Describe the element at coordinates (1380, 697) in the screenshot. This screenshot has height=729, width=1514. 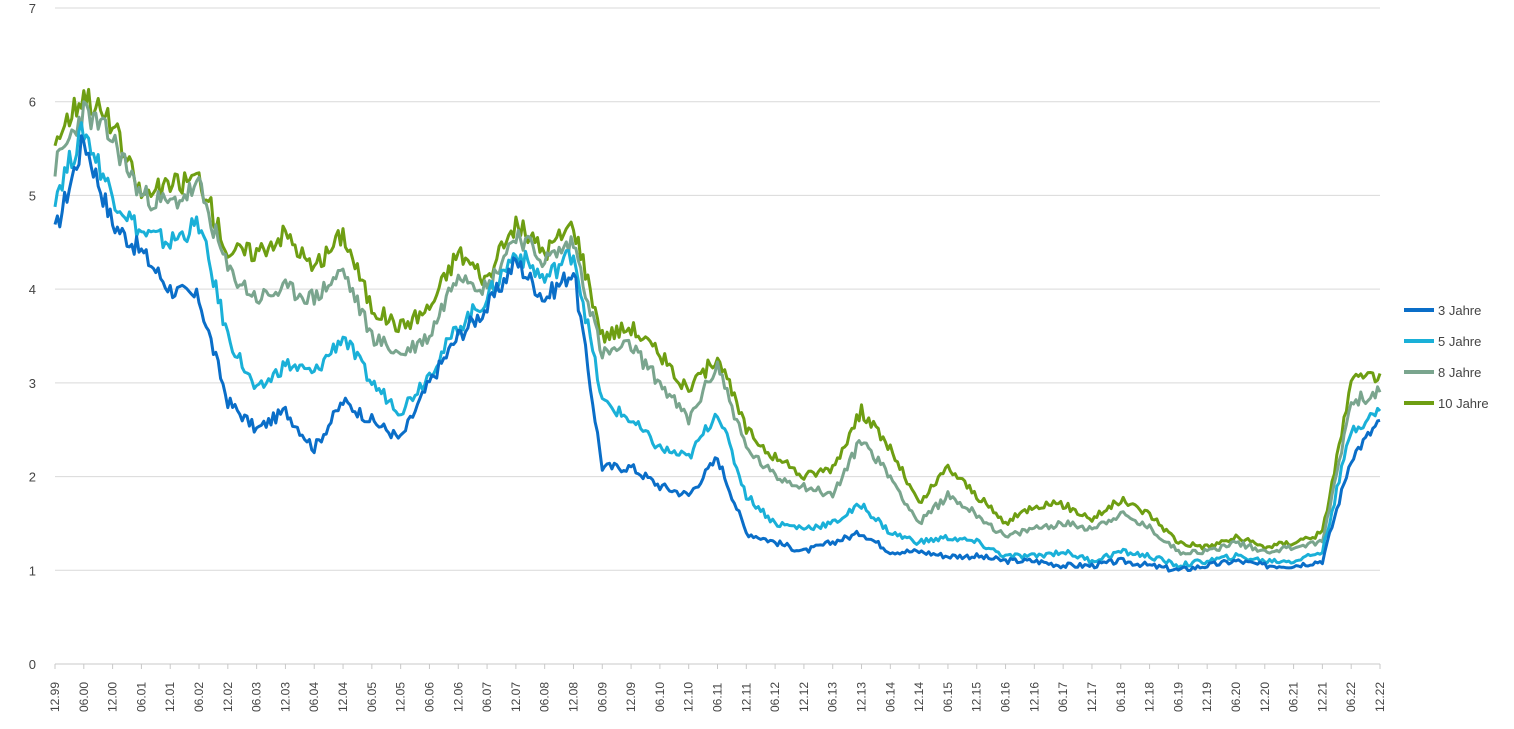
I see `x-tick-label: 12.22` at that location.